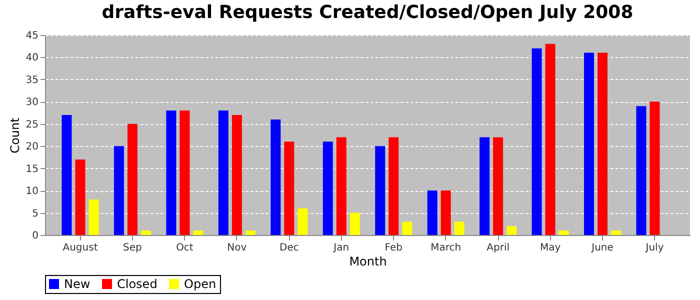 Image resolution: width=700 pixels, height=300 pixels. What do you see at coordinates (237, 248) in the screenshot?
I see `x-tick-label: Nov` at bounding box center [237, 248].